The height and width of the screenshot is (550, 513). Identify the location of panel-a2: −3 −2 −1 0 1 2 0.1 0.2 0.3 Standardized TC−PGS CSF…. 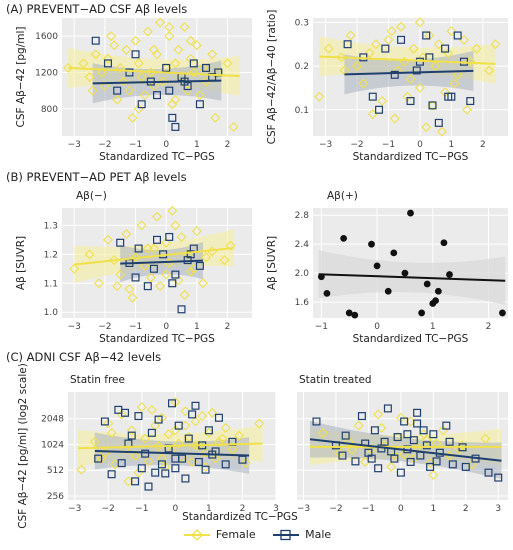
(387, 86).